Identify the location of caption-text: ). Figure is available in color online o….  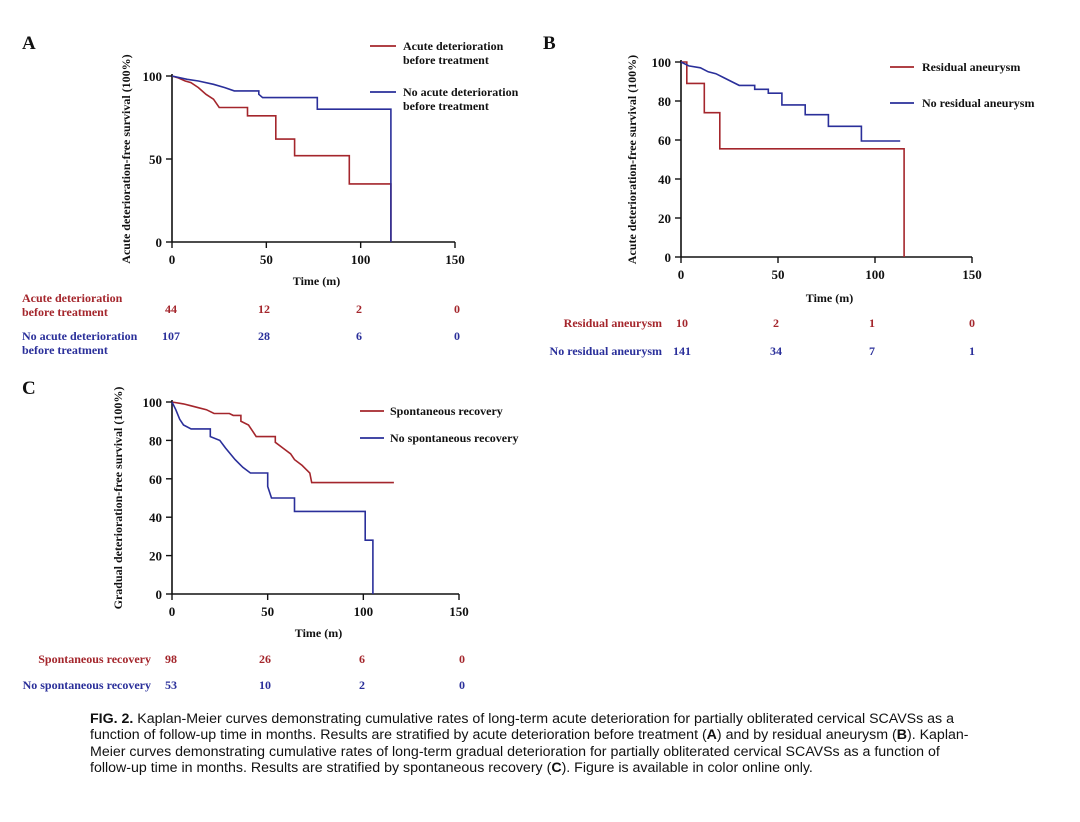
(687, 768).